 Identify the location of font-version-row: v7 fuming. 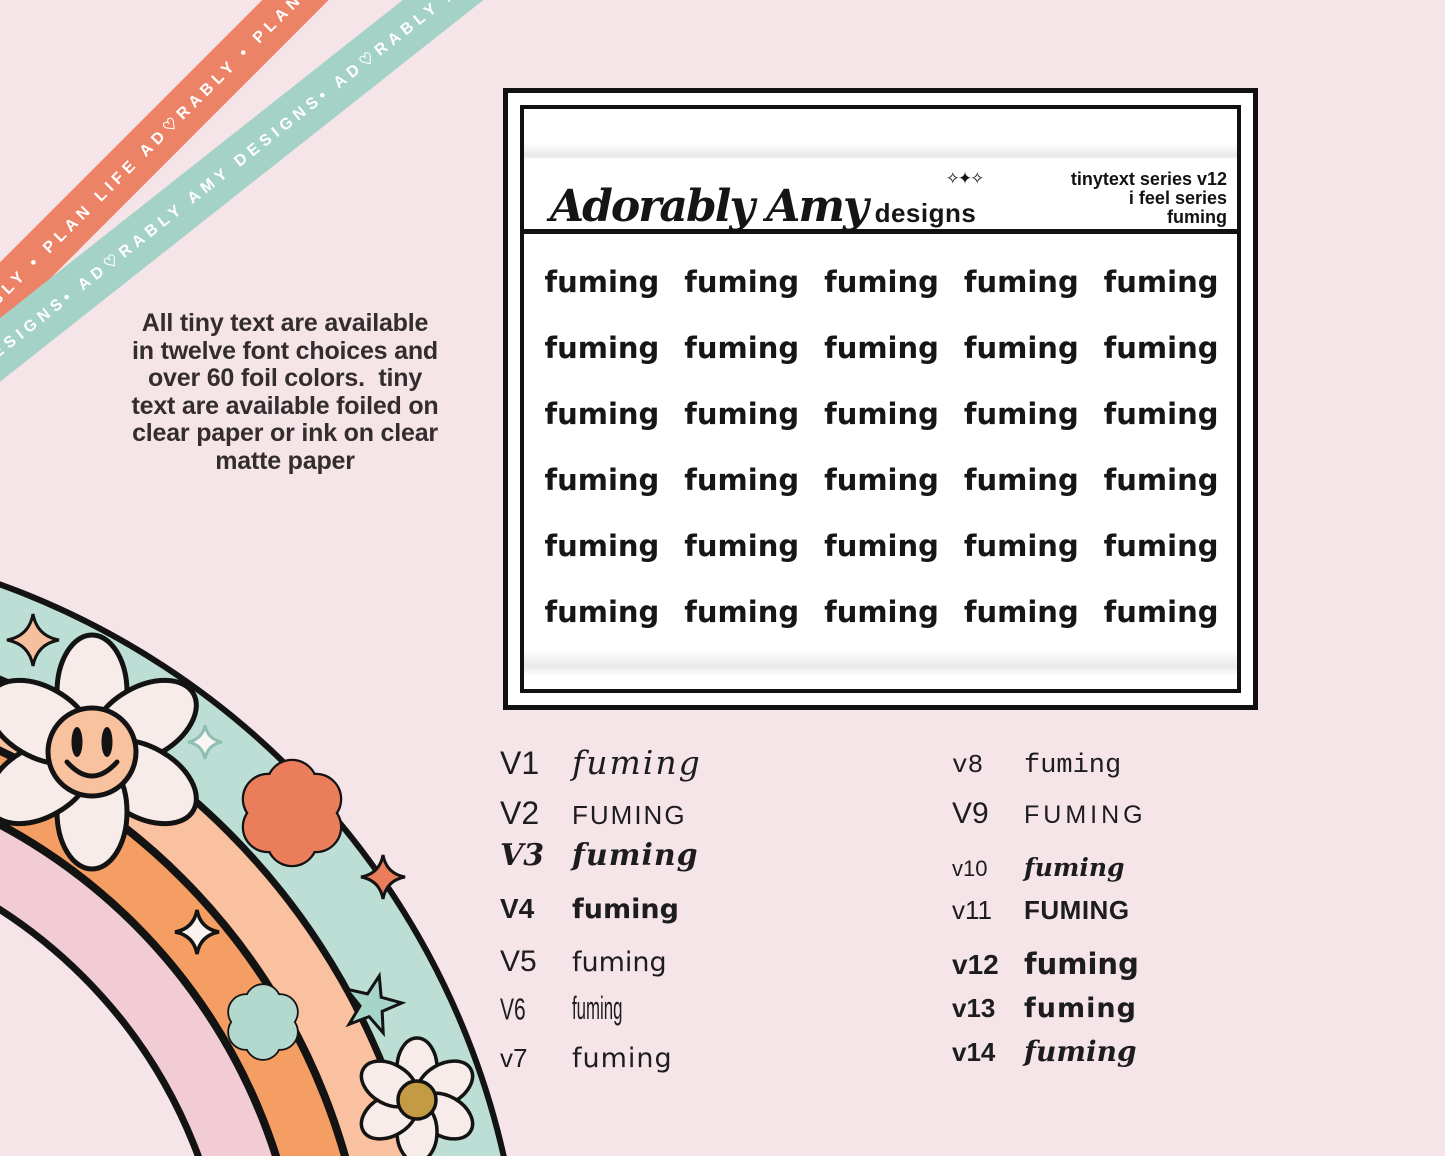
(586, 1058).